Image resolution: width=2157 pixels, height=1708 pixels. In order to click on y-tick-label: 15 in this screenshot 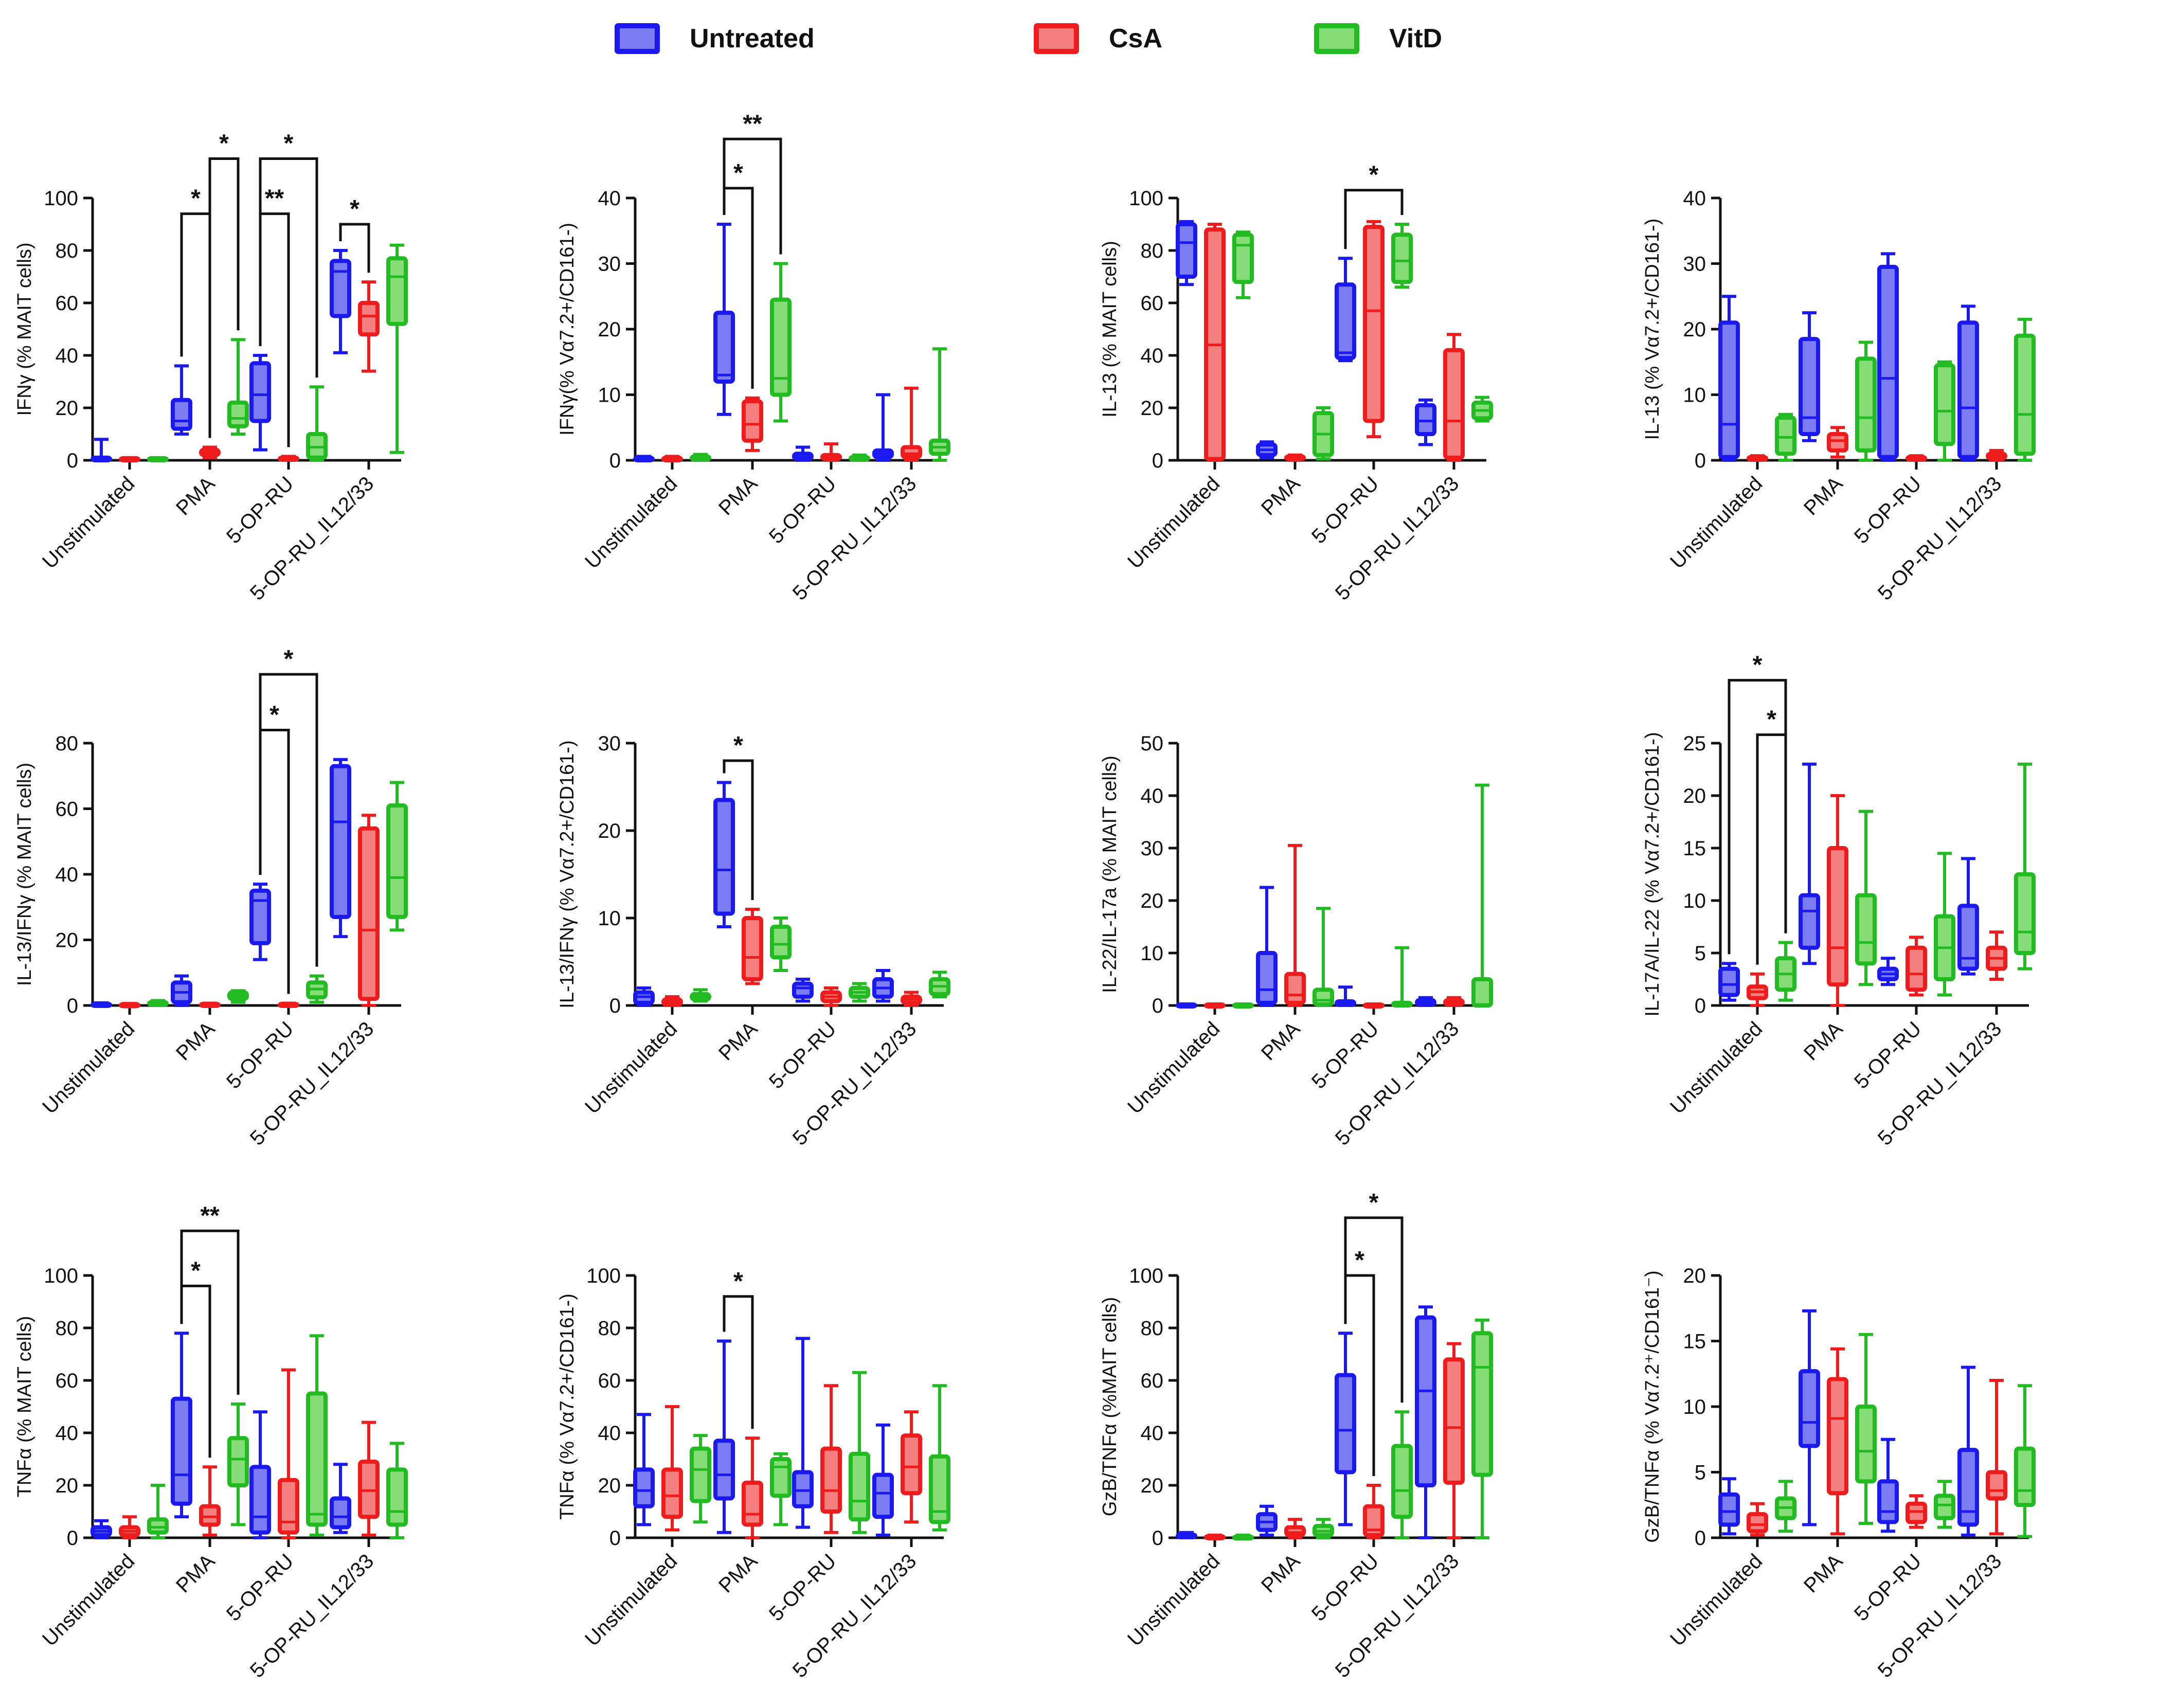, I will do `click(1694, 848)`.